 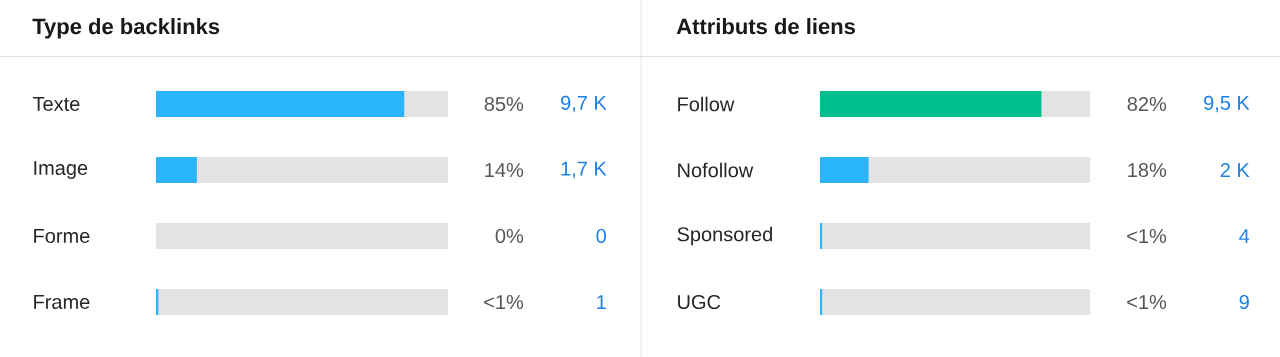 What do you see at coordinates (765, 26) in the screenshot?
I see `chart-title: Attributs de liens` at bounding box center [765, 26].